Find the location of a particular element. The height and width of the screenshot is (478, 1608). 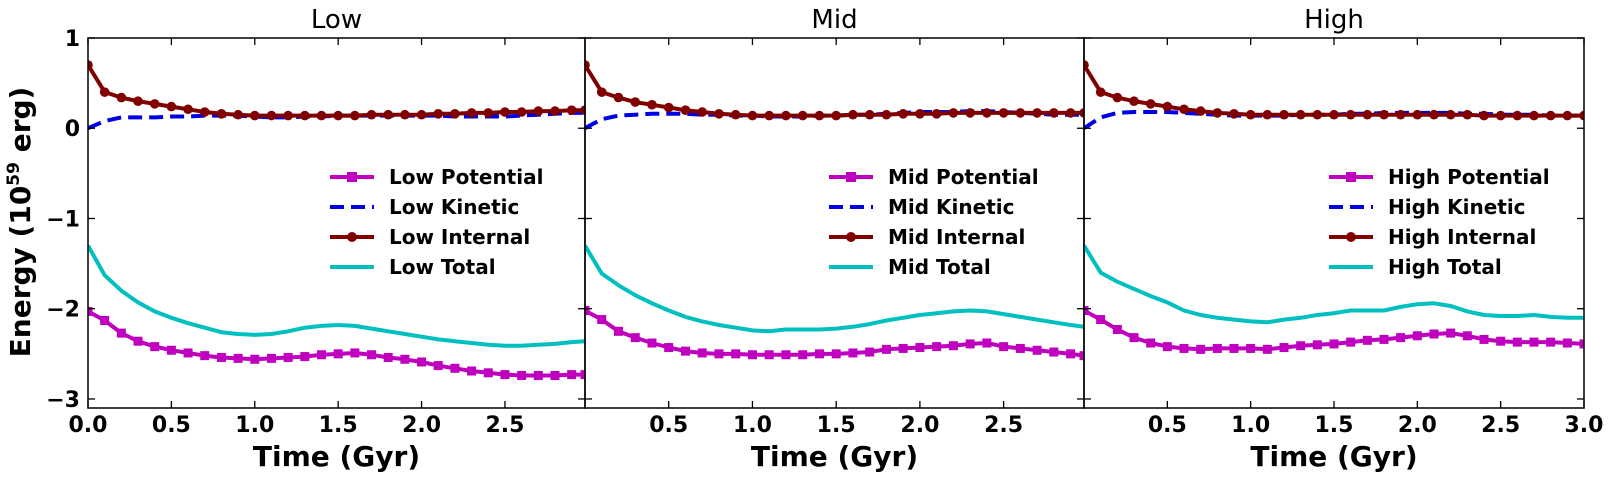

x-tick-label: 2.0 is located at coordinates (919, 425).